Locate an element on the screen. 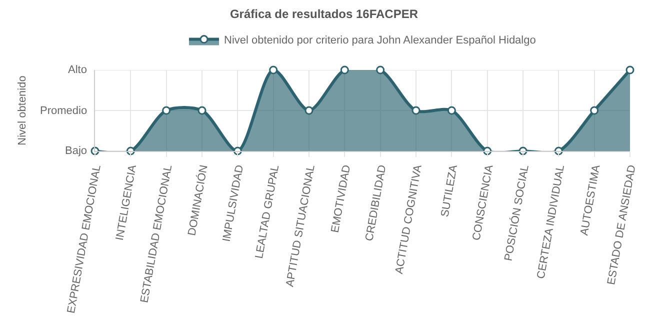 This screenshot has width=648, height=324. chart-title: Gráfica de resultados 16FACPER is located at coordinates (324, 14).